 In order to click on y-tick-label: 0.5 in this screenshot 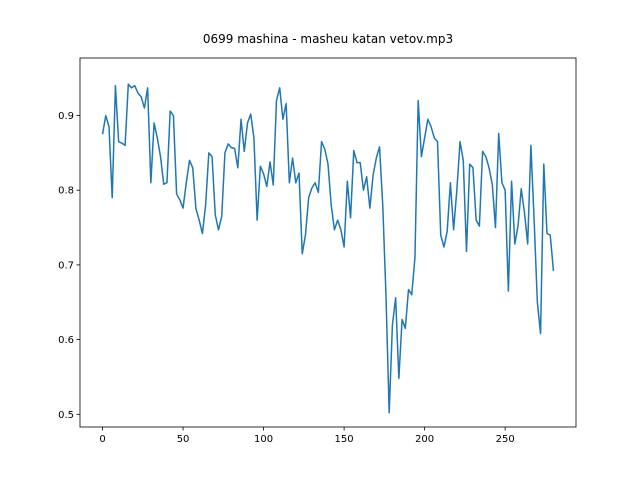, I will do `click(66, 415)`.